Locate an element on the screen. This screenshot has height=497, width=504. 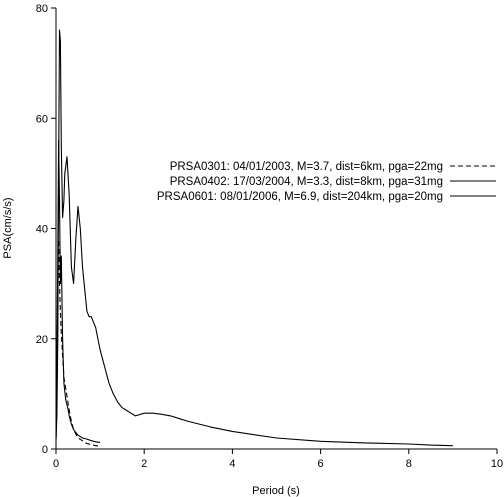
x-tick-label: 10 is located at coordinates (497, 464).